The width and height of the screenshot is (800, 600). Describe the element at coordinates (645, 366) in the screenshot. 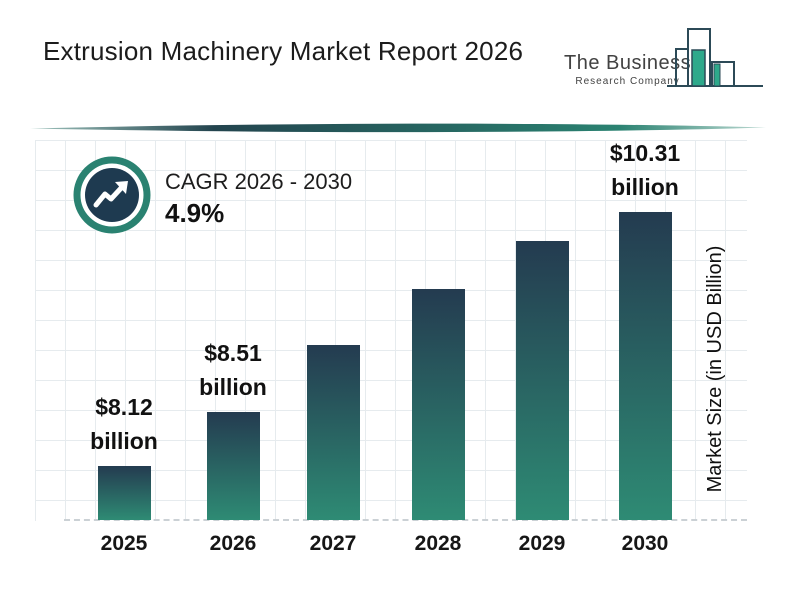

I see `bar-2030` at that location.